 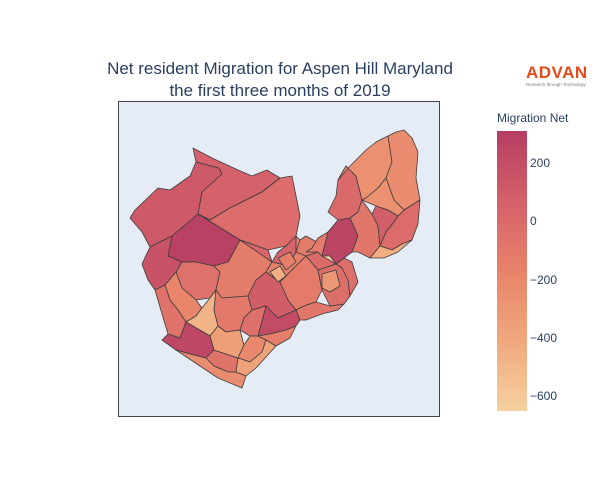 What do you see at coordinates (540, 163) in the screenshot?
I see `colorbar-tick-label: 200` at bounding box center [540, 163].